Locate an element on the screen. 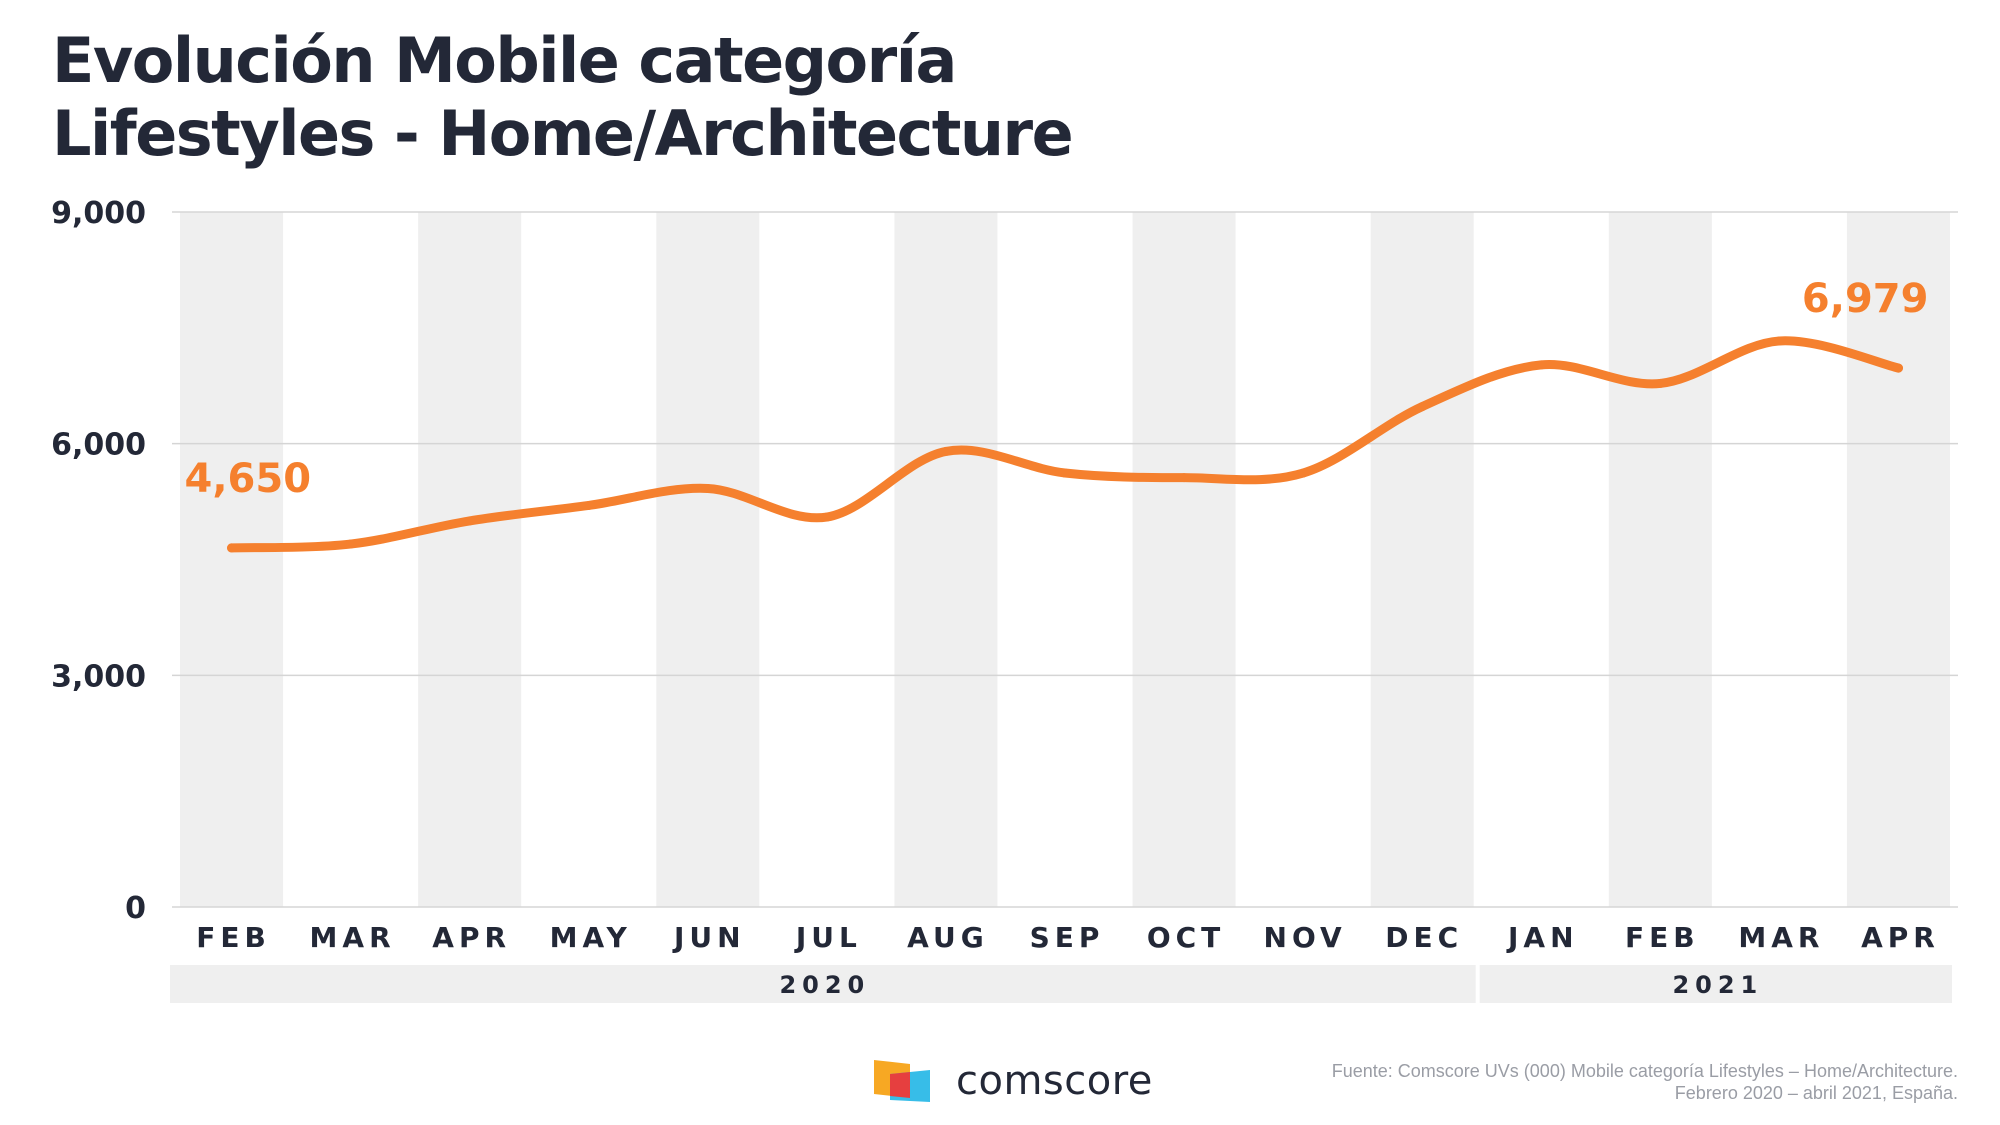 The height and width of the screenshot is (1125, 2000). y-tick-label: 9,000 is located at coordinates (98, 213).